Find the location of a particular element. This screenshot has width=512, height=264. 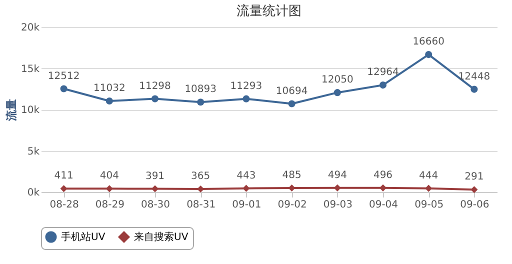

data-label: 11032 is located at coordinates (109, 88).